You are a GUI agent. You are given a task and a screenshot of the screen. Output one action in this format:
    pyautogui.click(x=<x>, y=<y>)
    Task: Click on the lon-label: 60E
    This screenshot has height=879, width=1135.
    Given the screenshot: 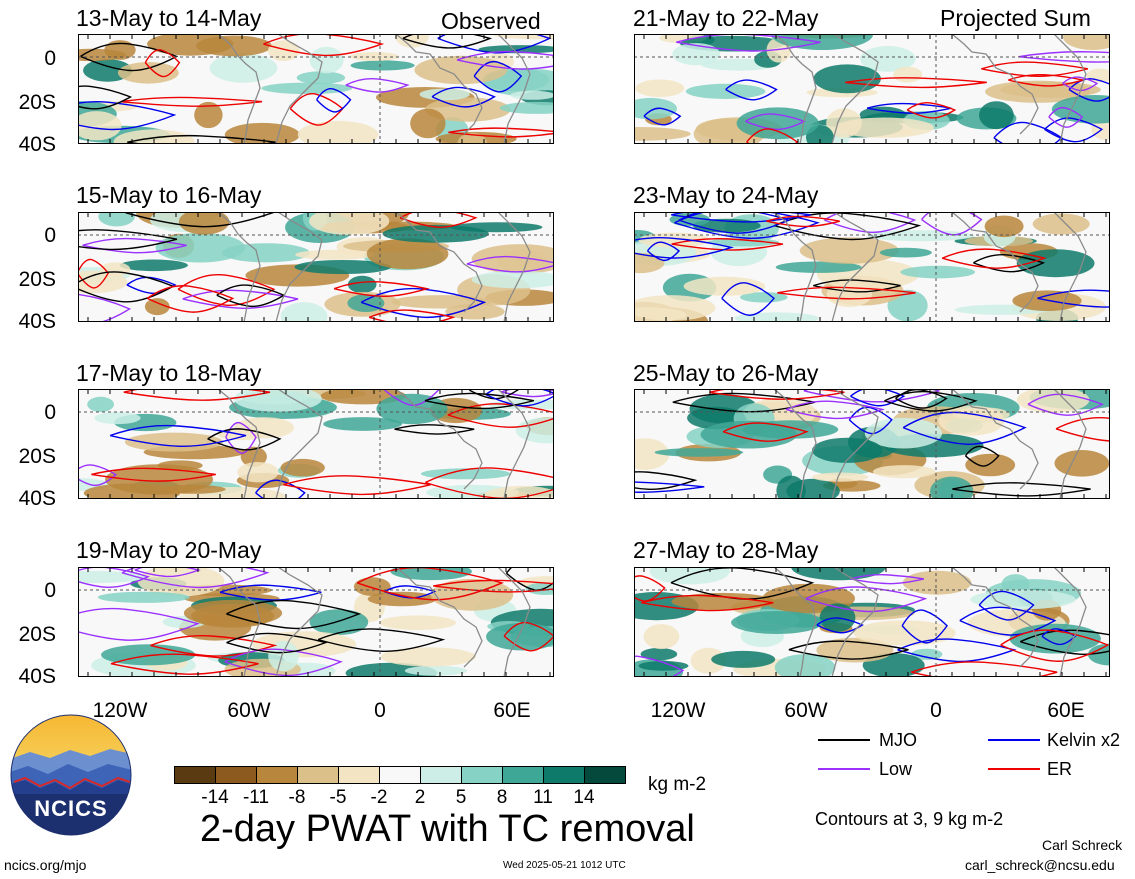 What is the action you would take?
    pyautogui.click(x=512, y=710)
    